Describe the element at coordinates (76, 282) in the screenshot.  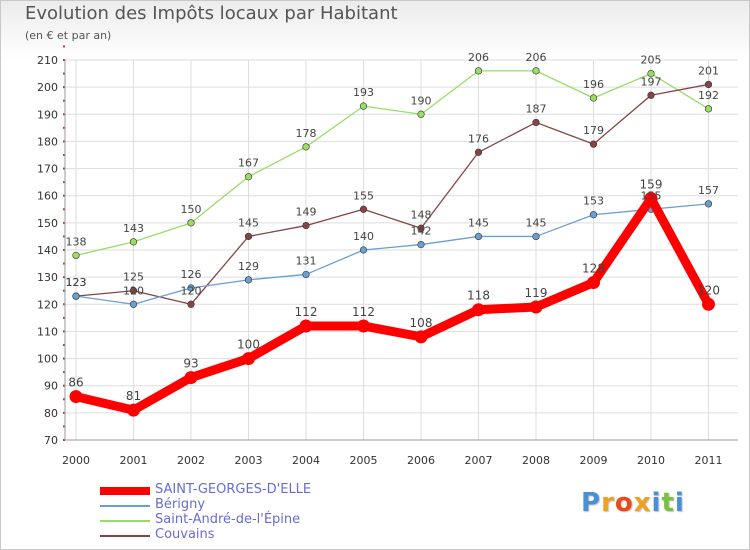
I see `data-label: 123` at that location.